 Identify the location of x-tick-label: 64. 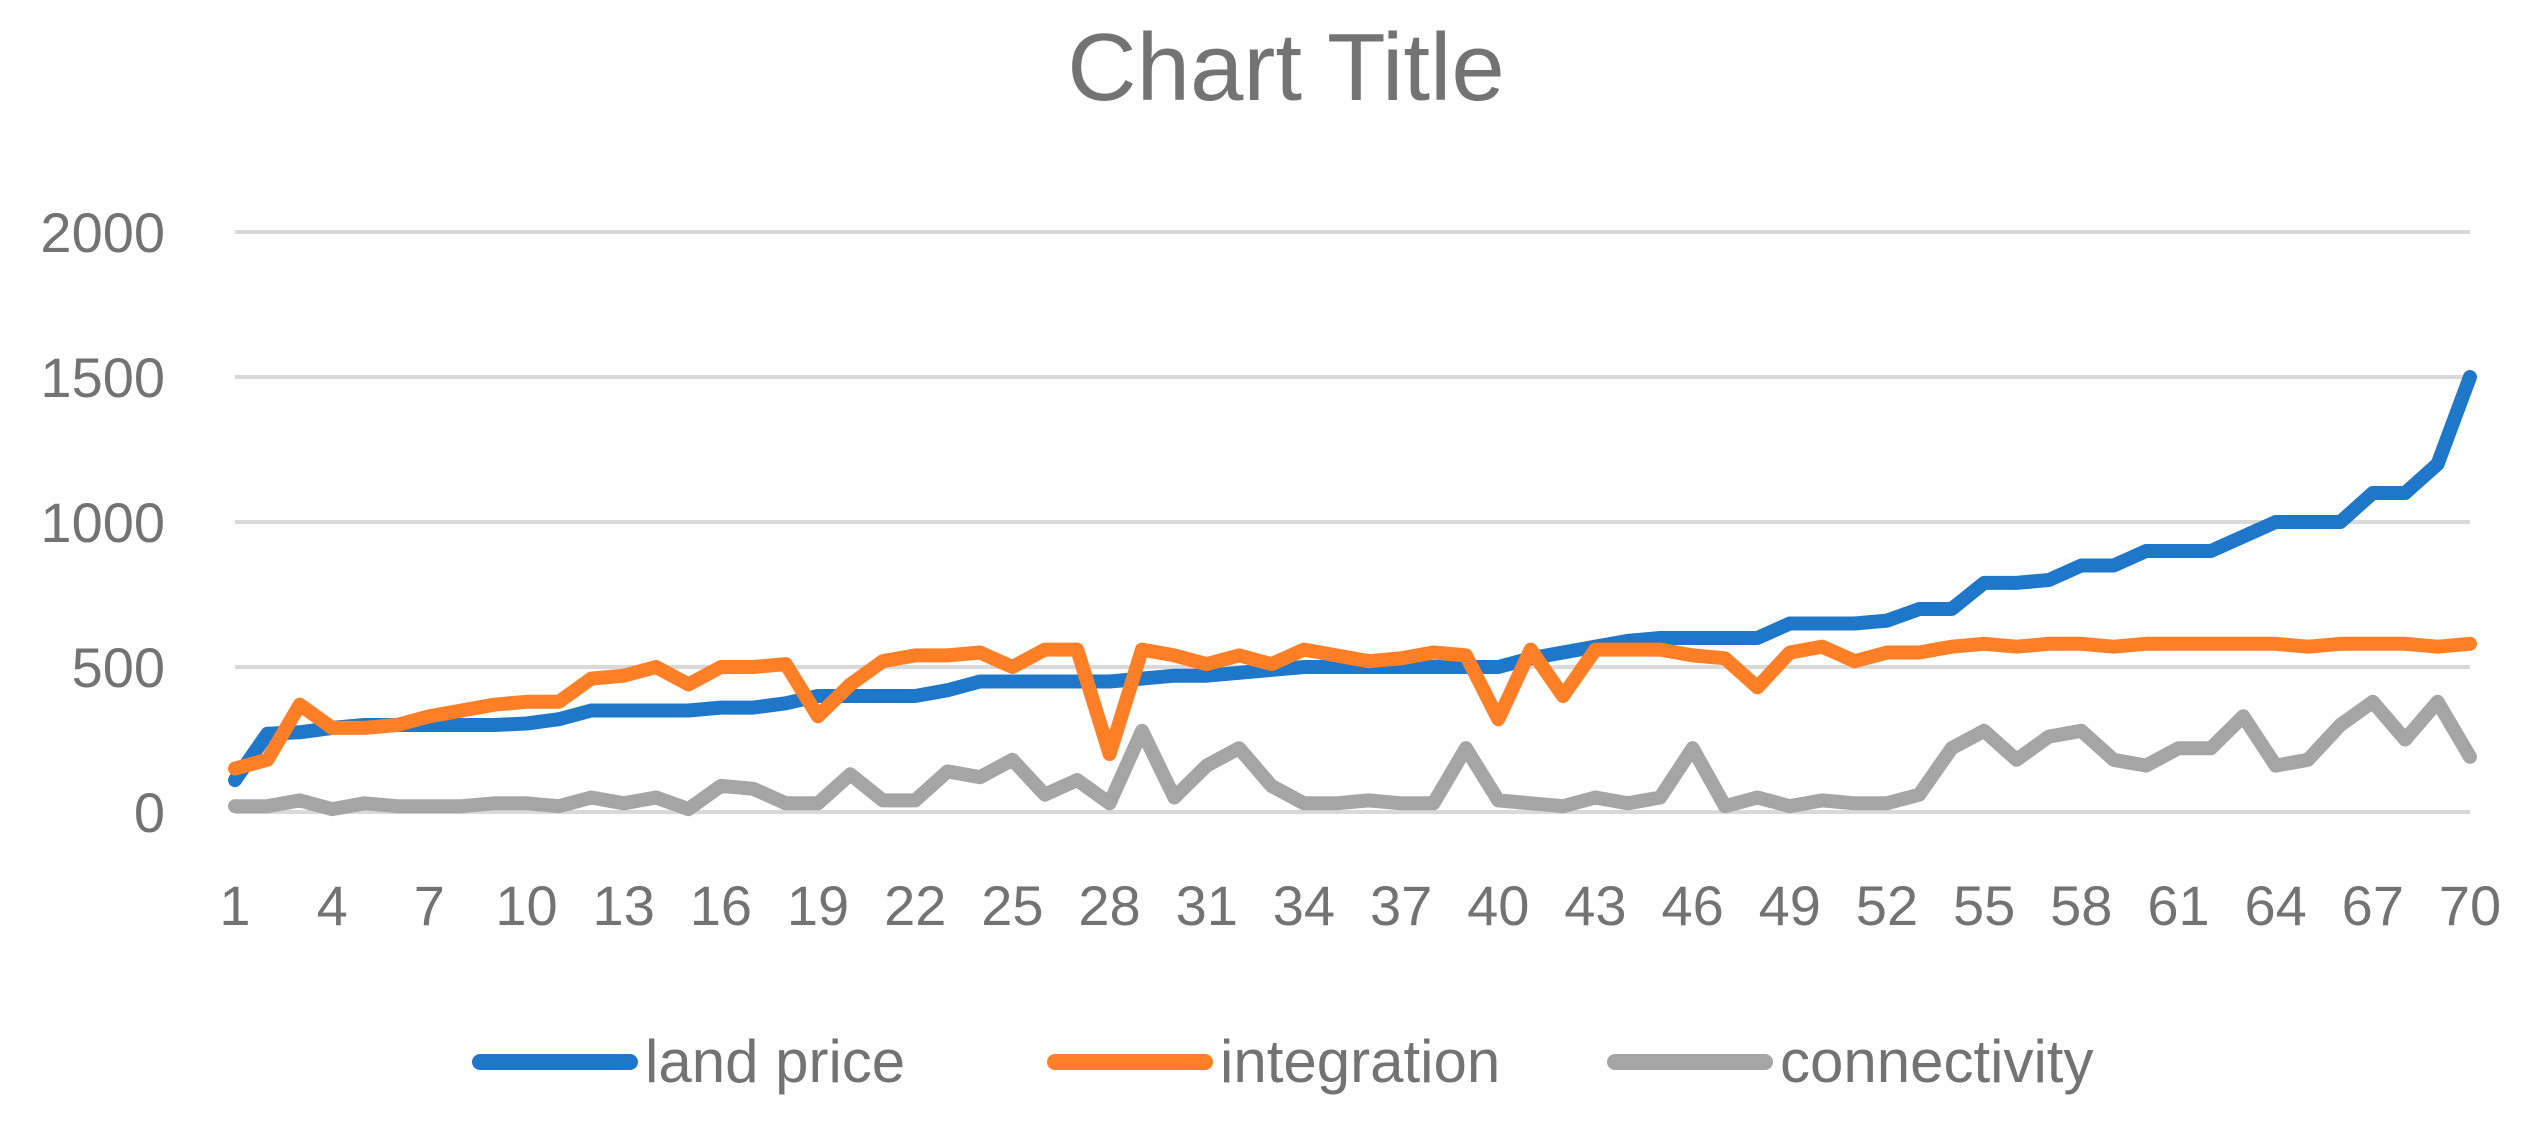
(2276, 905).